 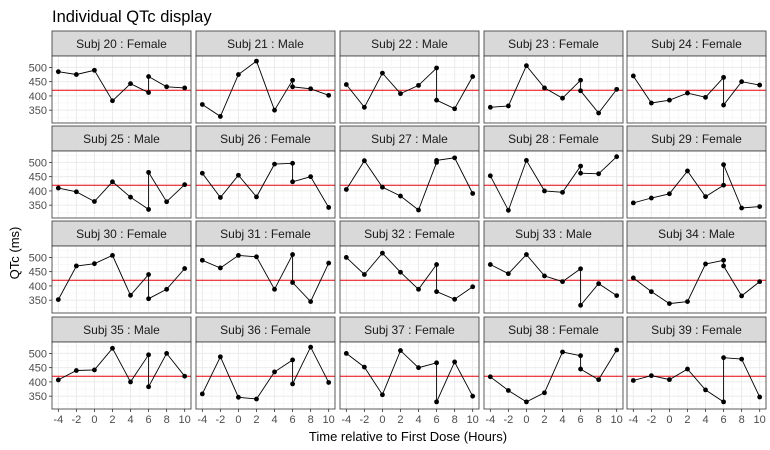 What do you see at coordinates (265, 44) in the screenshot?
I see `facet-strip-label: Subj 21 : Male` at bounding box center [265, 44].